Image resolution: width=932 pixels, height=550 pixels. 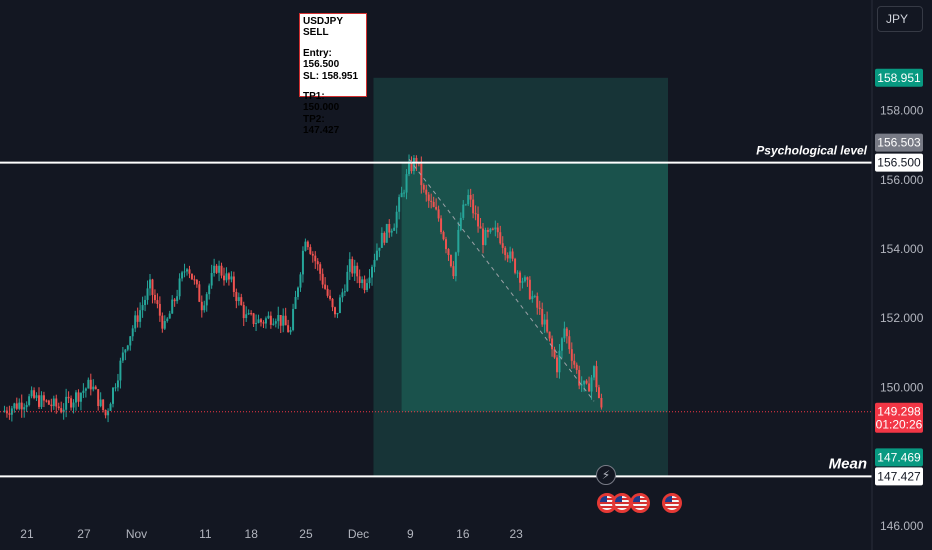 What do you see at coordinates (84, 534) in the screenshot?
I see `x-tick-label: 27` at bounding box center [84, 534].